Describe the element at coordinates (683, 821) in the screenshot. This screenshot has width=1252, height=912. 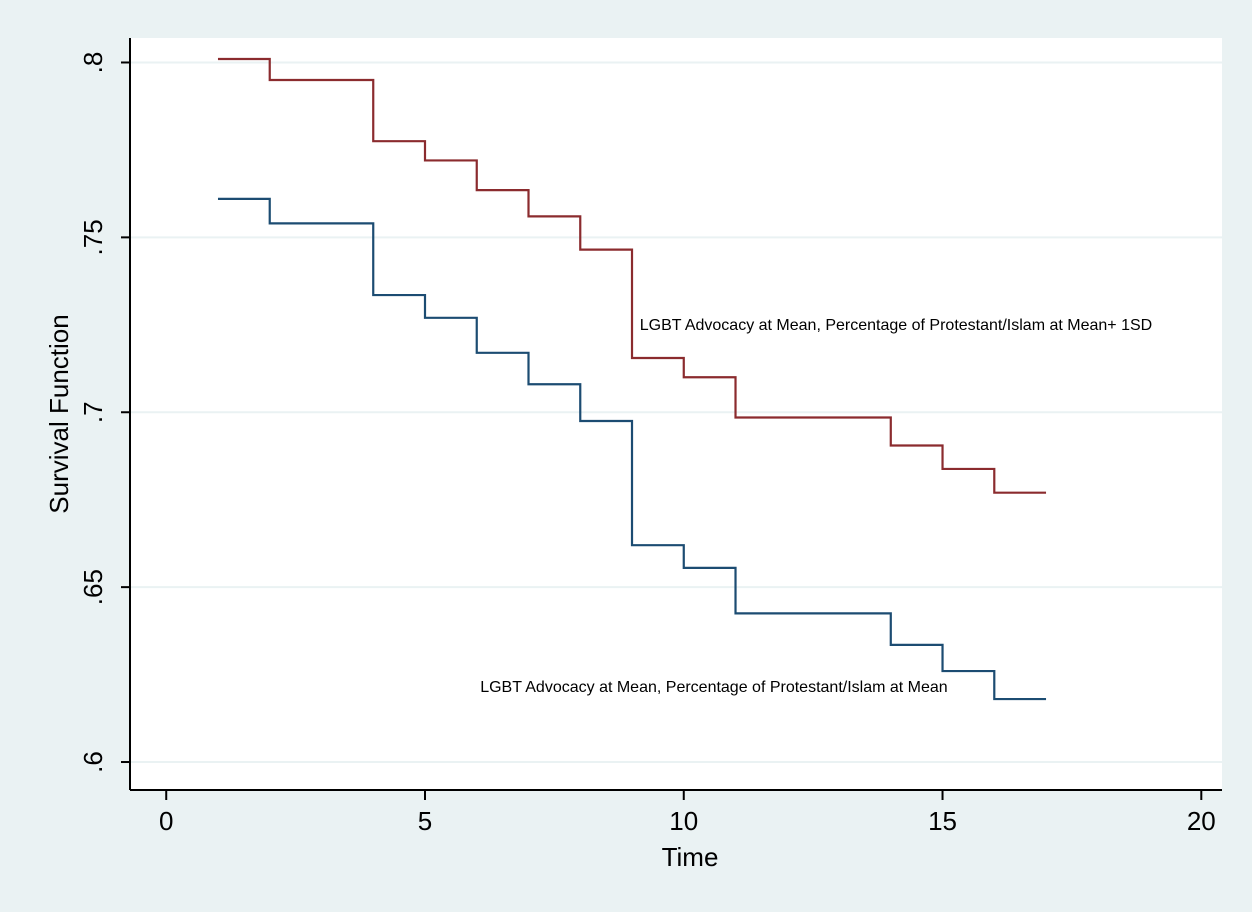
I see `x-tick-label: 10` at that location.